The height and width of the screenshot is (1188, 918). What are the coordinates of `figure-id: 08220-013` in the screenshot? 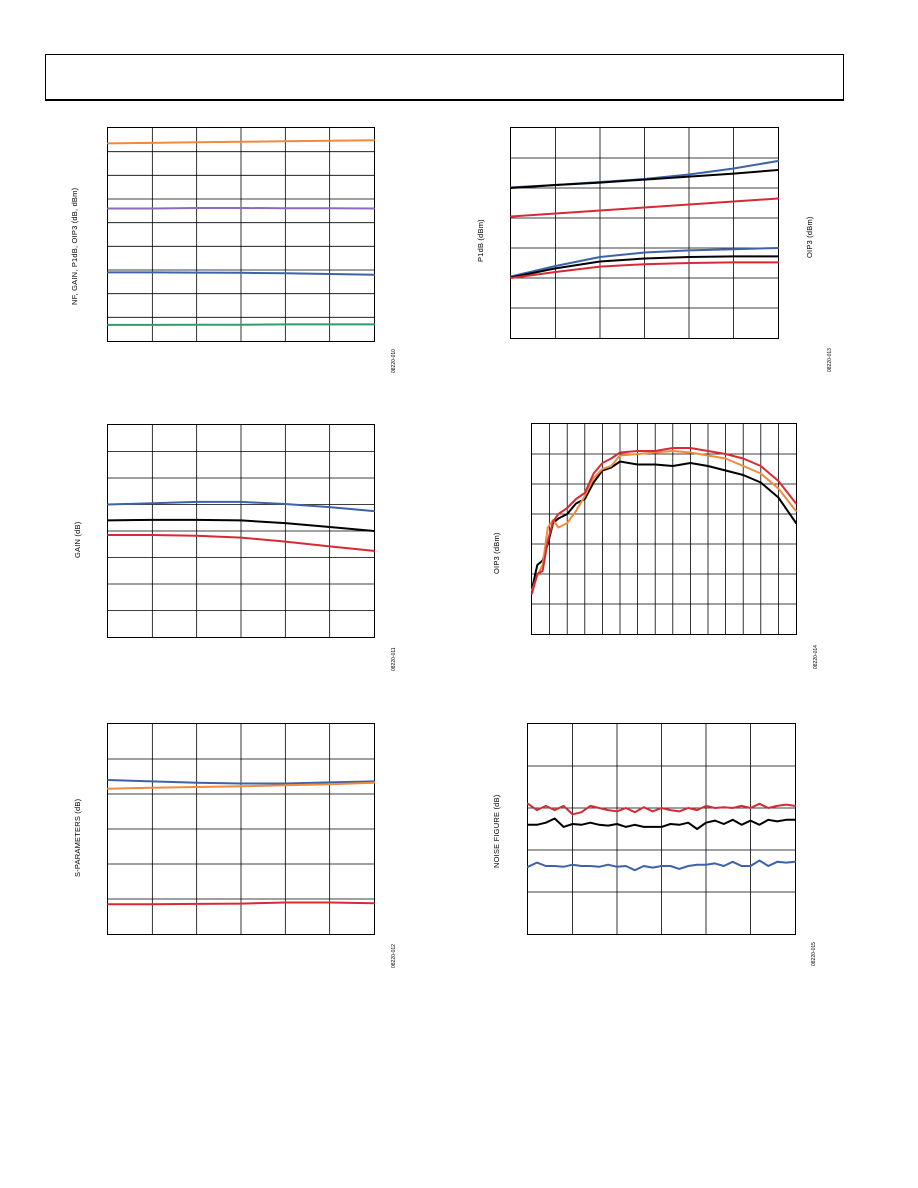 It's located at (830, 360).